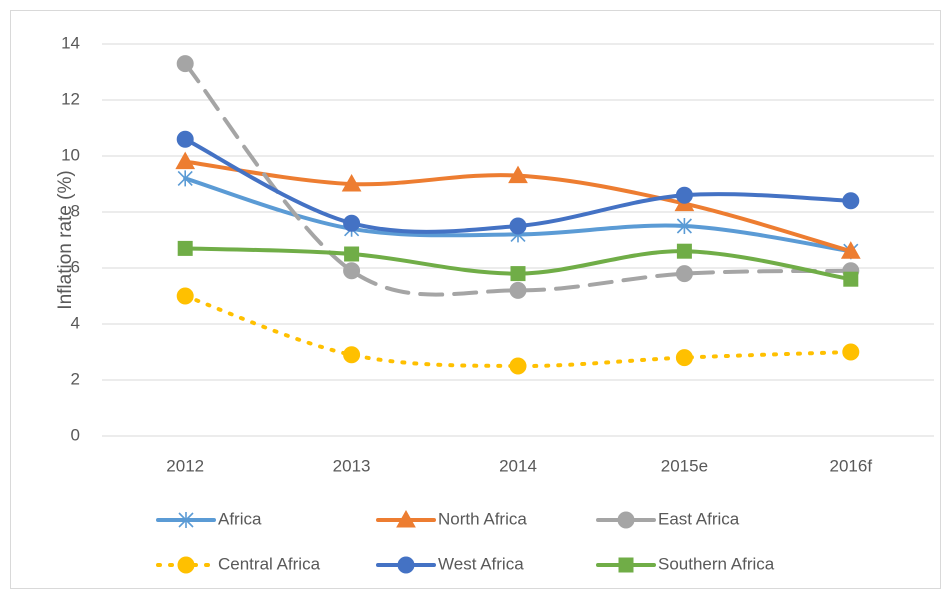 This screenshot has height=595, width=951. What do you see at coordinates (75, 322) in the screenshot?
I see `y-tick-label: 4` at bounding box center [75, 322].